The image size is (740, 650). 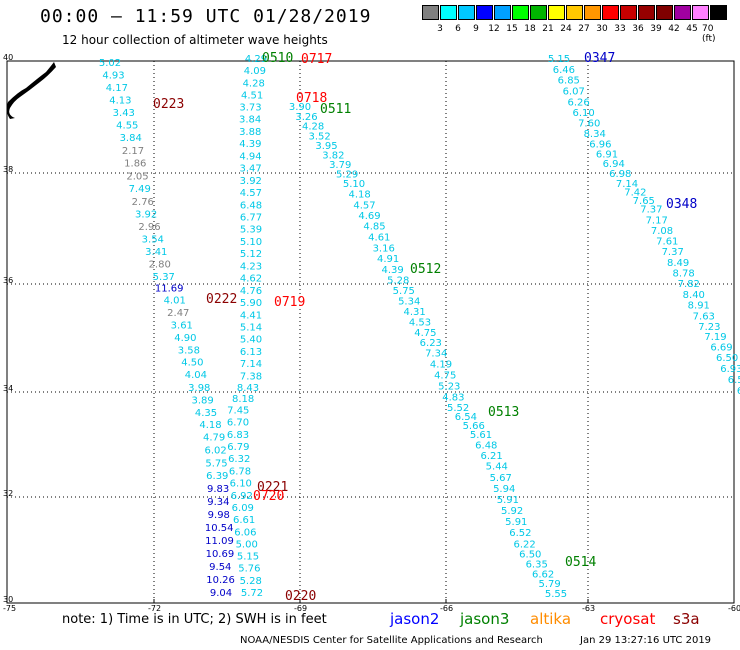 What do you see at coordinates (243, 508) in the screenshot?
I see `wave-height-value: 6.09` at bounding box center [243, 508].